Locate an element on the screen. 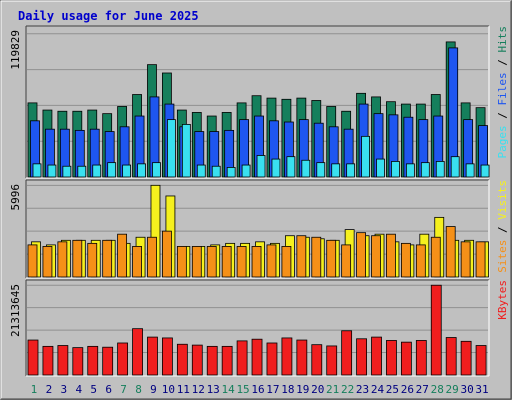  x-tick-label-day-7: 7 is located at coordinates (123, 389).